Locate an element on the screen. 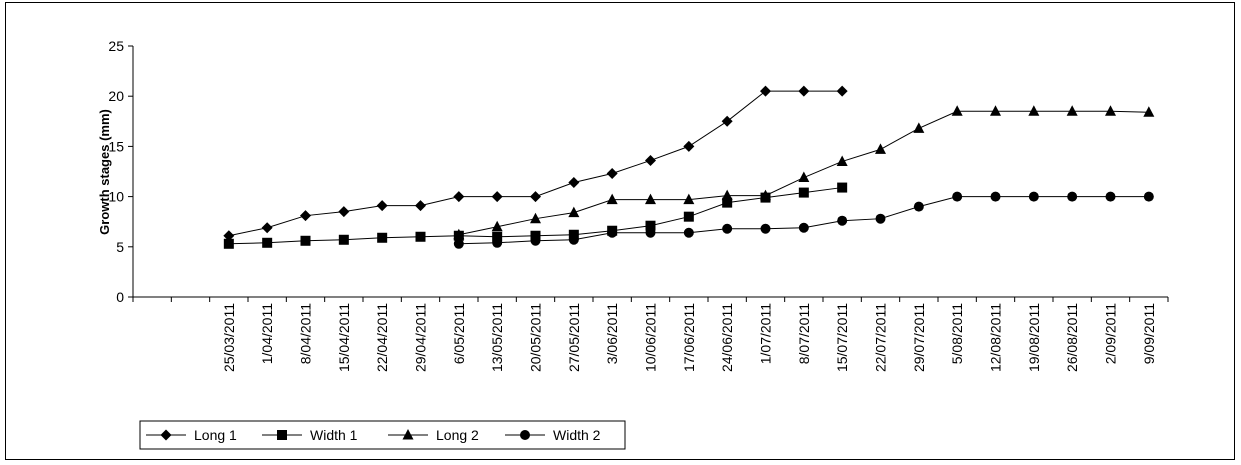 This screenshot has width=1241, height=465. x-tick-label: 6/05/2011 is located at coordinates (459, 333).